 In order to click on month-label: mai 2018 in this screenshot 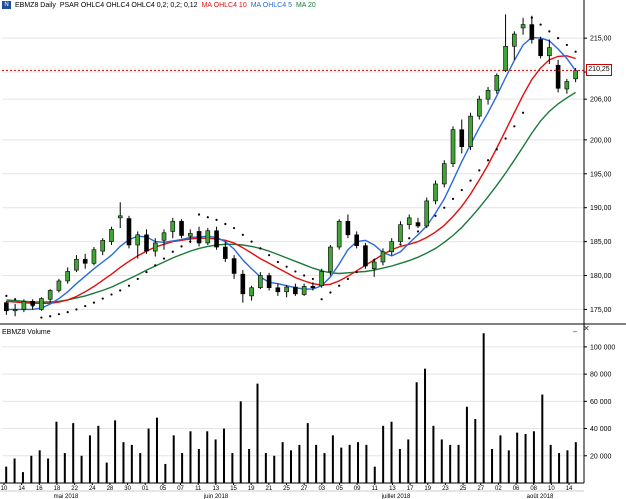, I will do `click(66, 496)`.